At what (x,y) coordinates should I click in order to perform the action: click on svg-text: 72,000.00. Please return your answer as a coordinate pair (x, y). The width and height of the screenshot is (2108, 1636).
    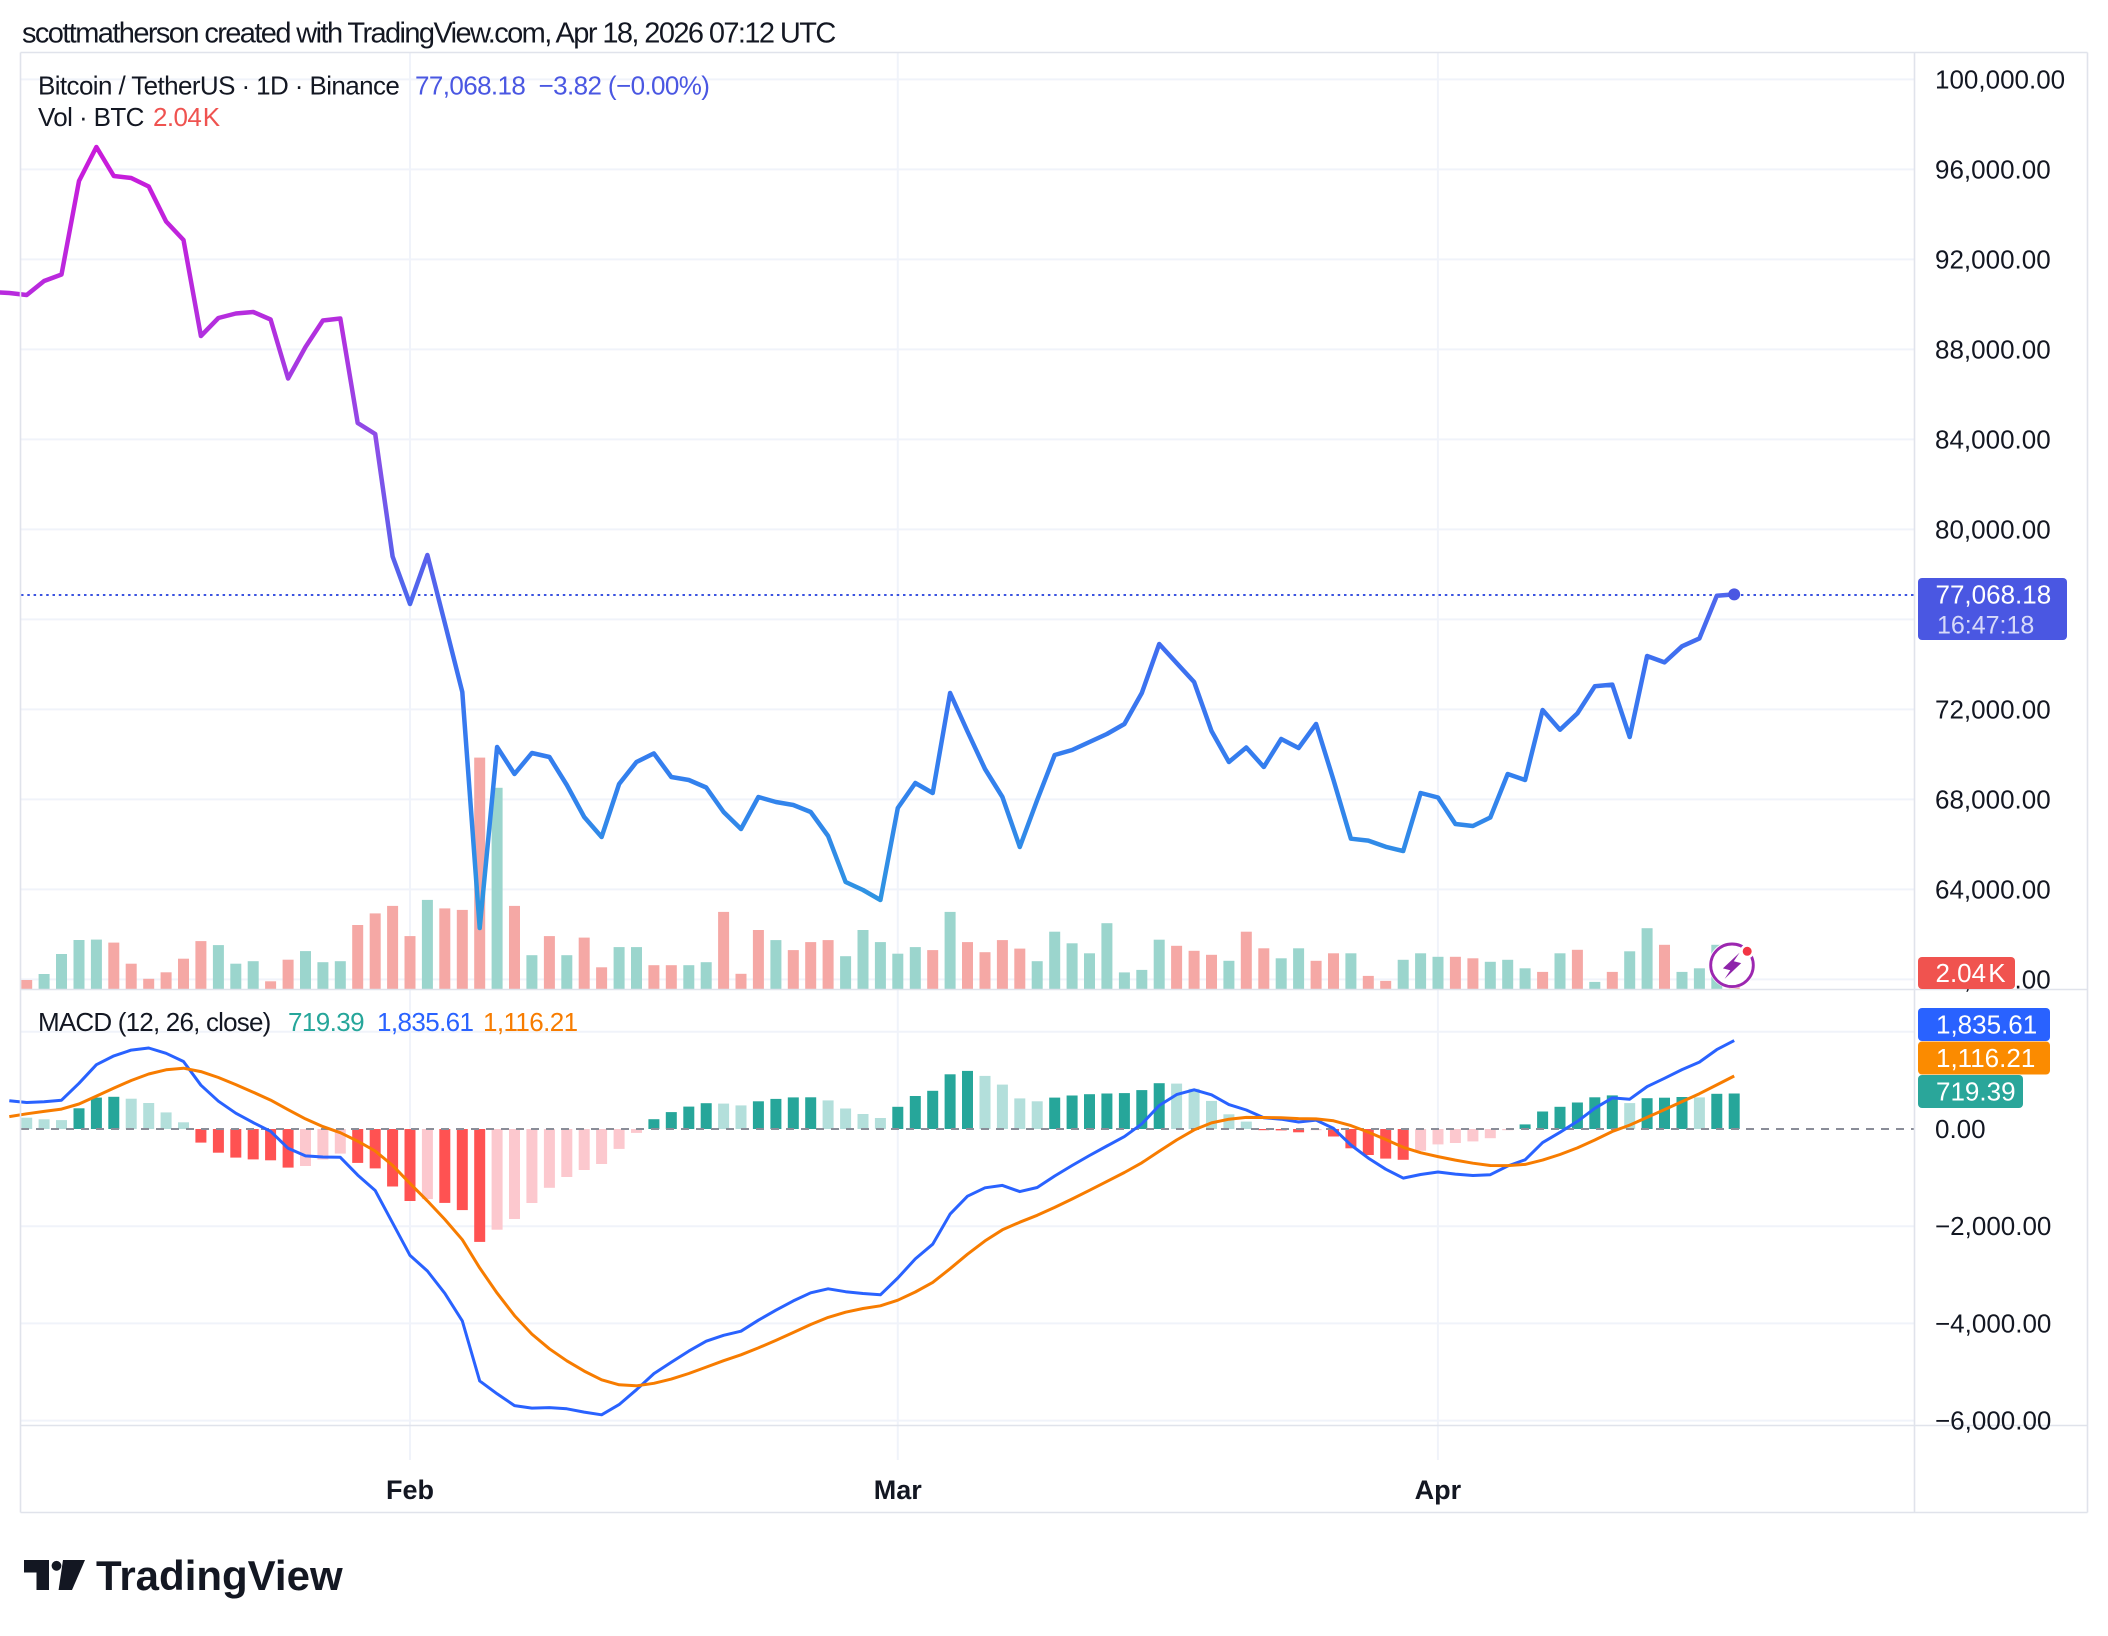
    Looking at the image, I should click on (1993, 709).